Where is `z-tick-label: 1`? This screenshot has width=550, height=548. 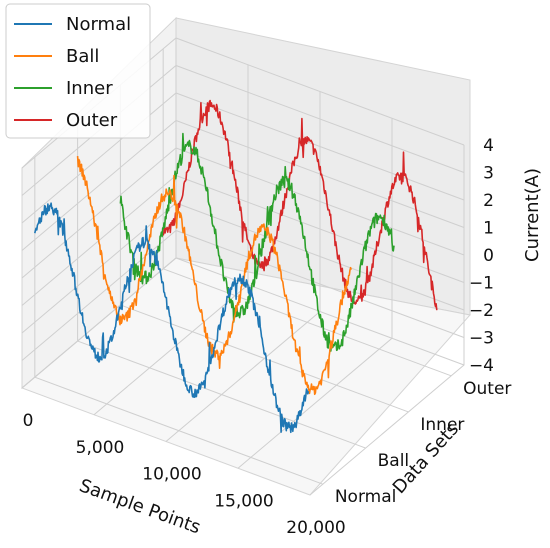
z-tick-label: 1 is located at coordinates (488, 229).